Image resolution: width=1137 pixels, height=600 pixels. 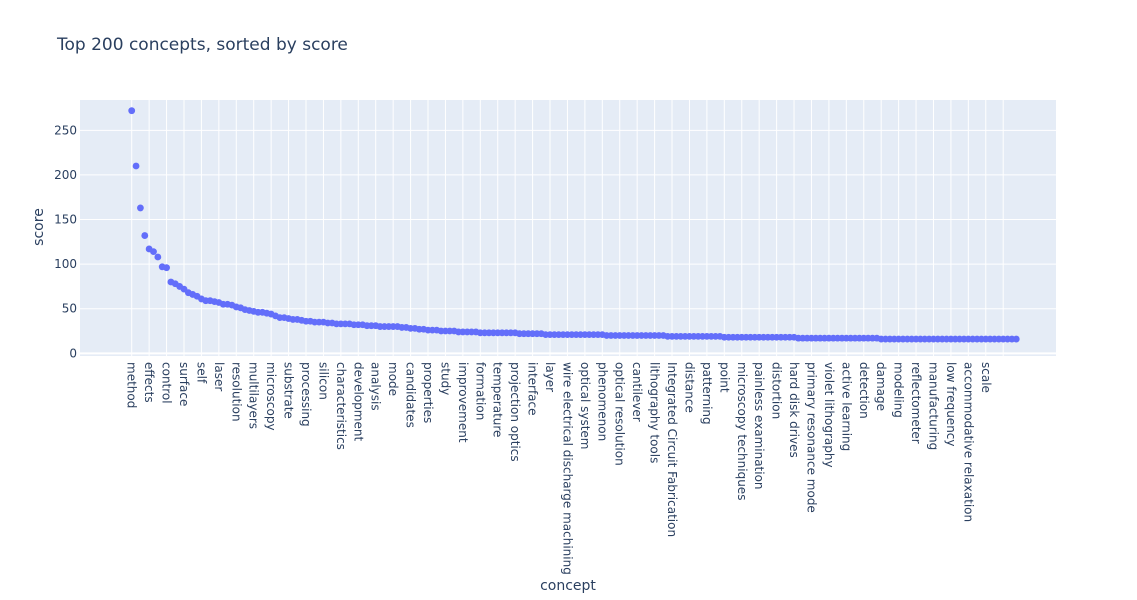 I want to click on x-tick-label: detection, so click(x=864, y=390).